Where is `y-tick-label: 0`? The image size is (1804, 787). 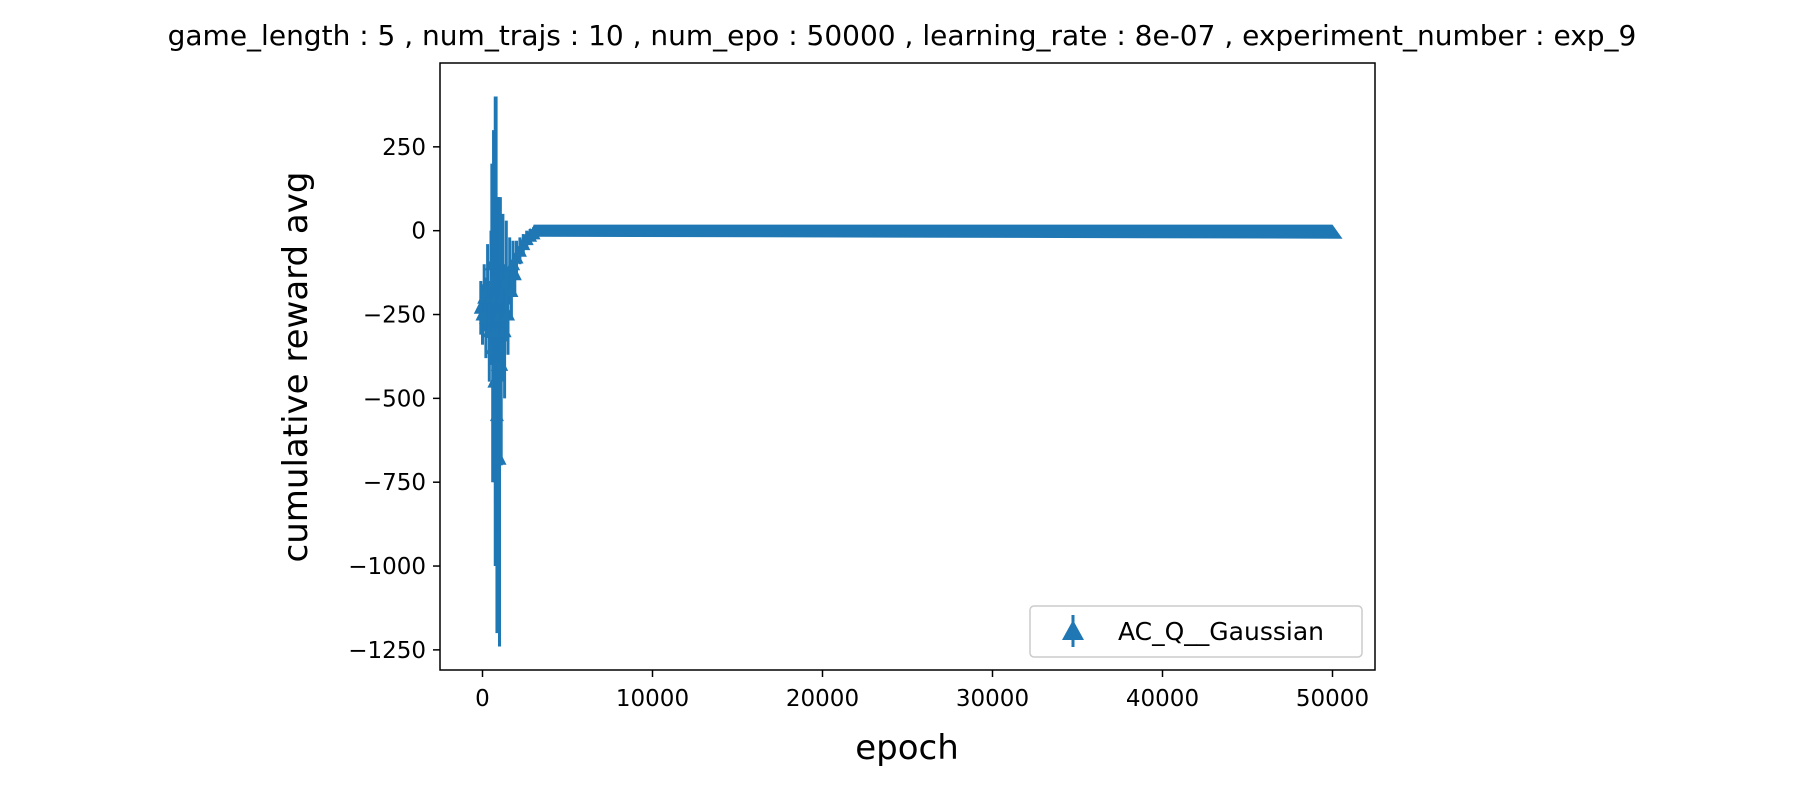 y-tick-label: 0 is located at coordinates (418, 232).